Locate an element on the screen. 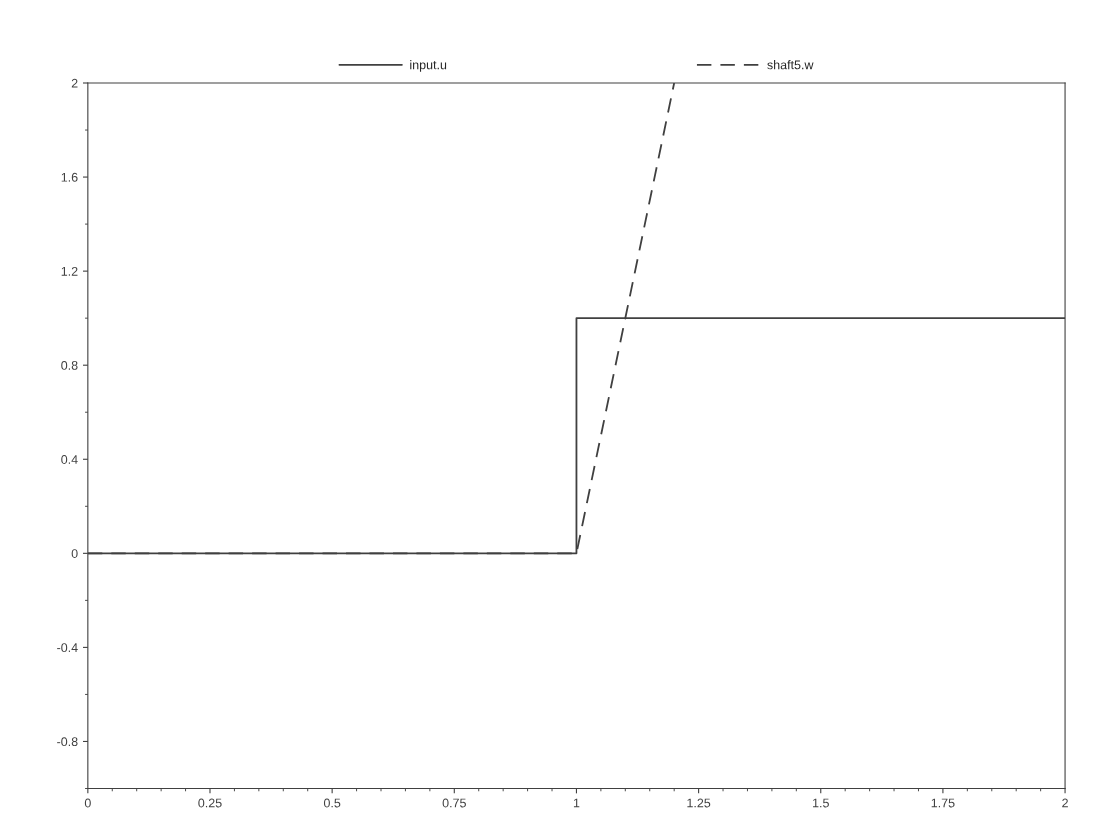  x-tick-label: 0 is located at coordinates (87, 803).